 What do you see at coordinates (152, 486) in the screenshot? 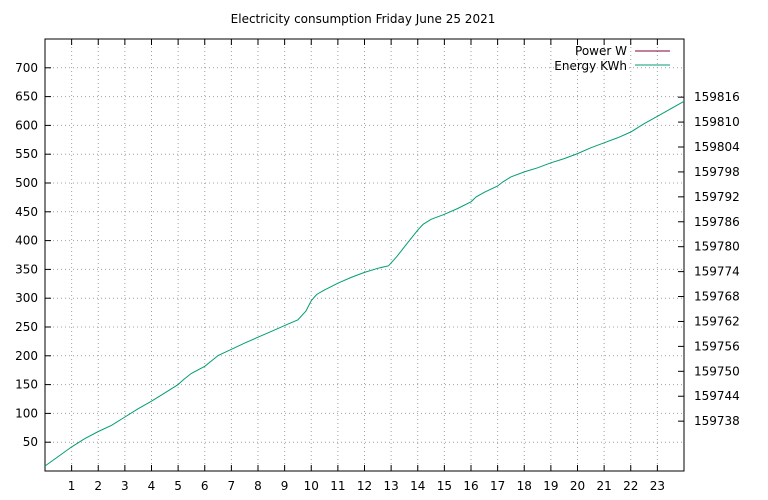
I see `x-tick-label: 4` at bounding box center [152, 486].